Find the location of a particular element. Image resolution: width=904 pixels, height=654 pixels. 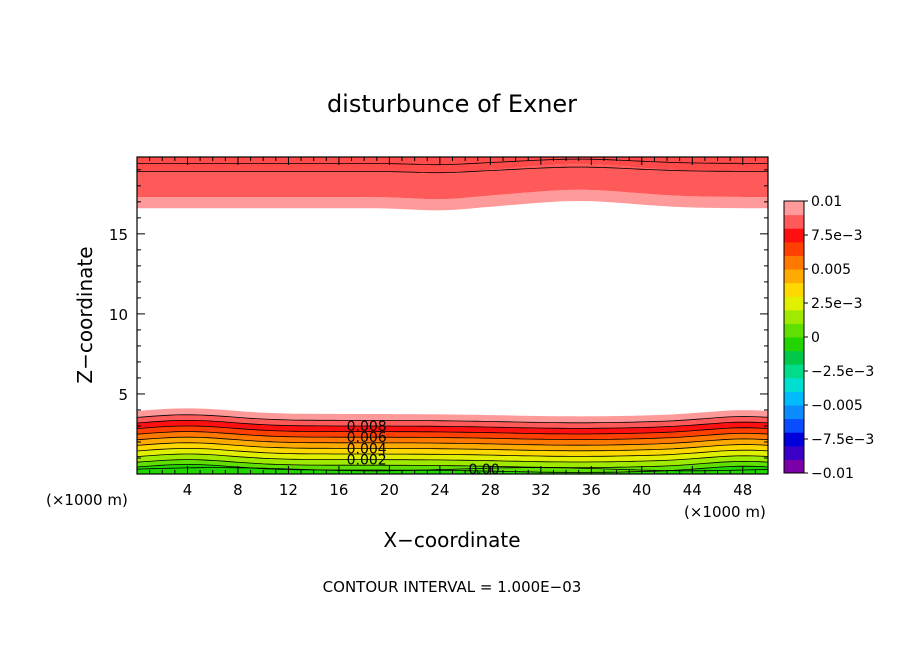

x-tick-label: 8 is located at coordinates (238, 490).